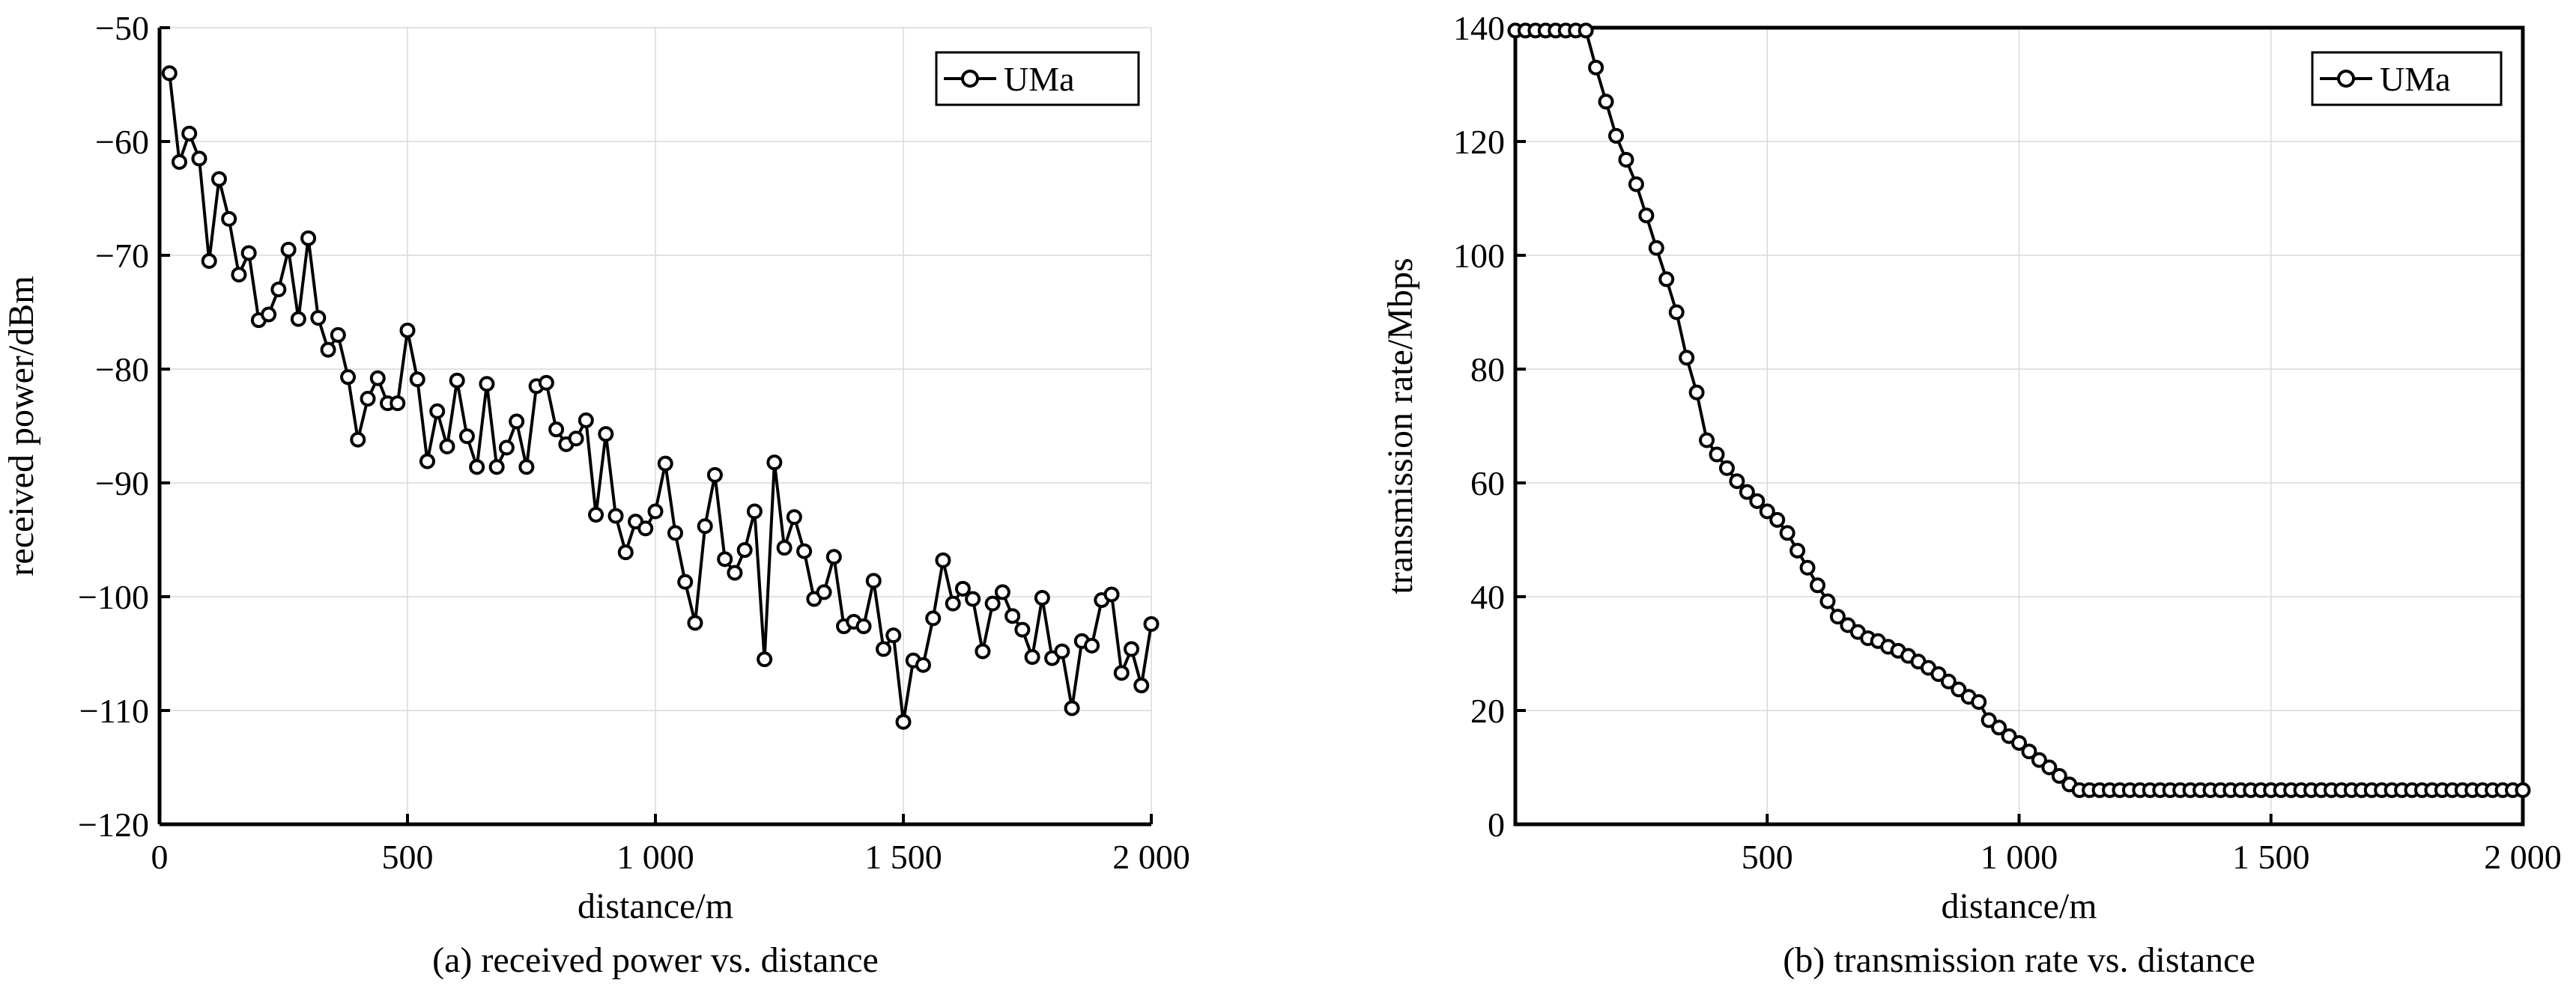 This screenshot has width=2576, height=995. What do you see at coordinates (970, 79) in the screenshot?
I see `legend-marker` at bounding box center [970, 79].